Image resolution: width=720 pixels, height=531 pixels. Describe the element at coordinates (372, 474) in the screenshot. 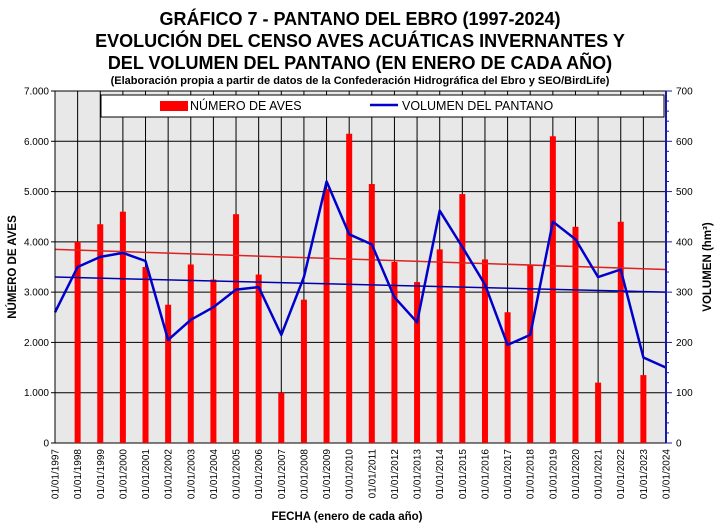

I see `x-tick-label: 01/01/2011` at that location.